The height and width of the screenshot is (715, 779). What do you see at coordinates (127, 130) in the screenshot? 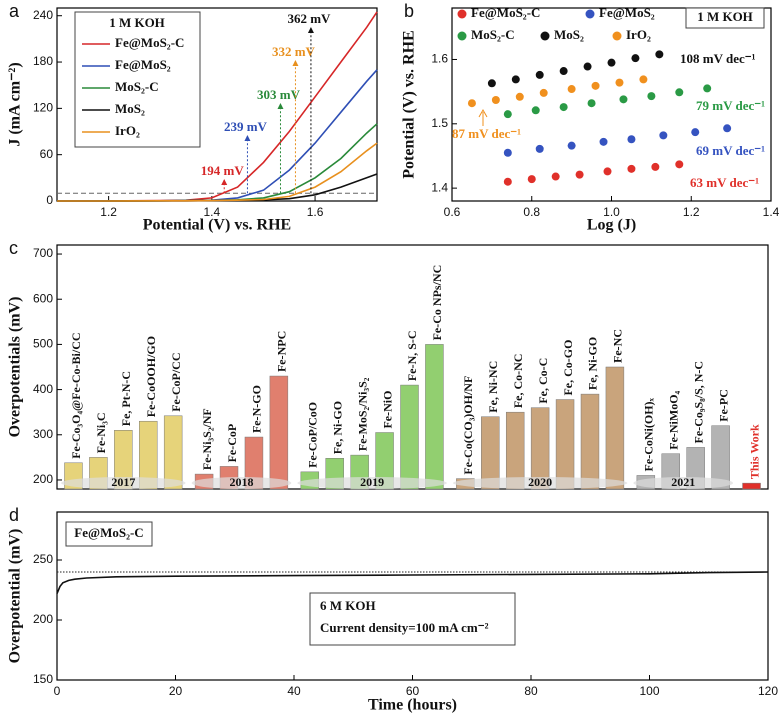
I see `legend-label: IrO₂` at bounding box center [127, 130].